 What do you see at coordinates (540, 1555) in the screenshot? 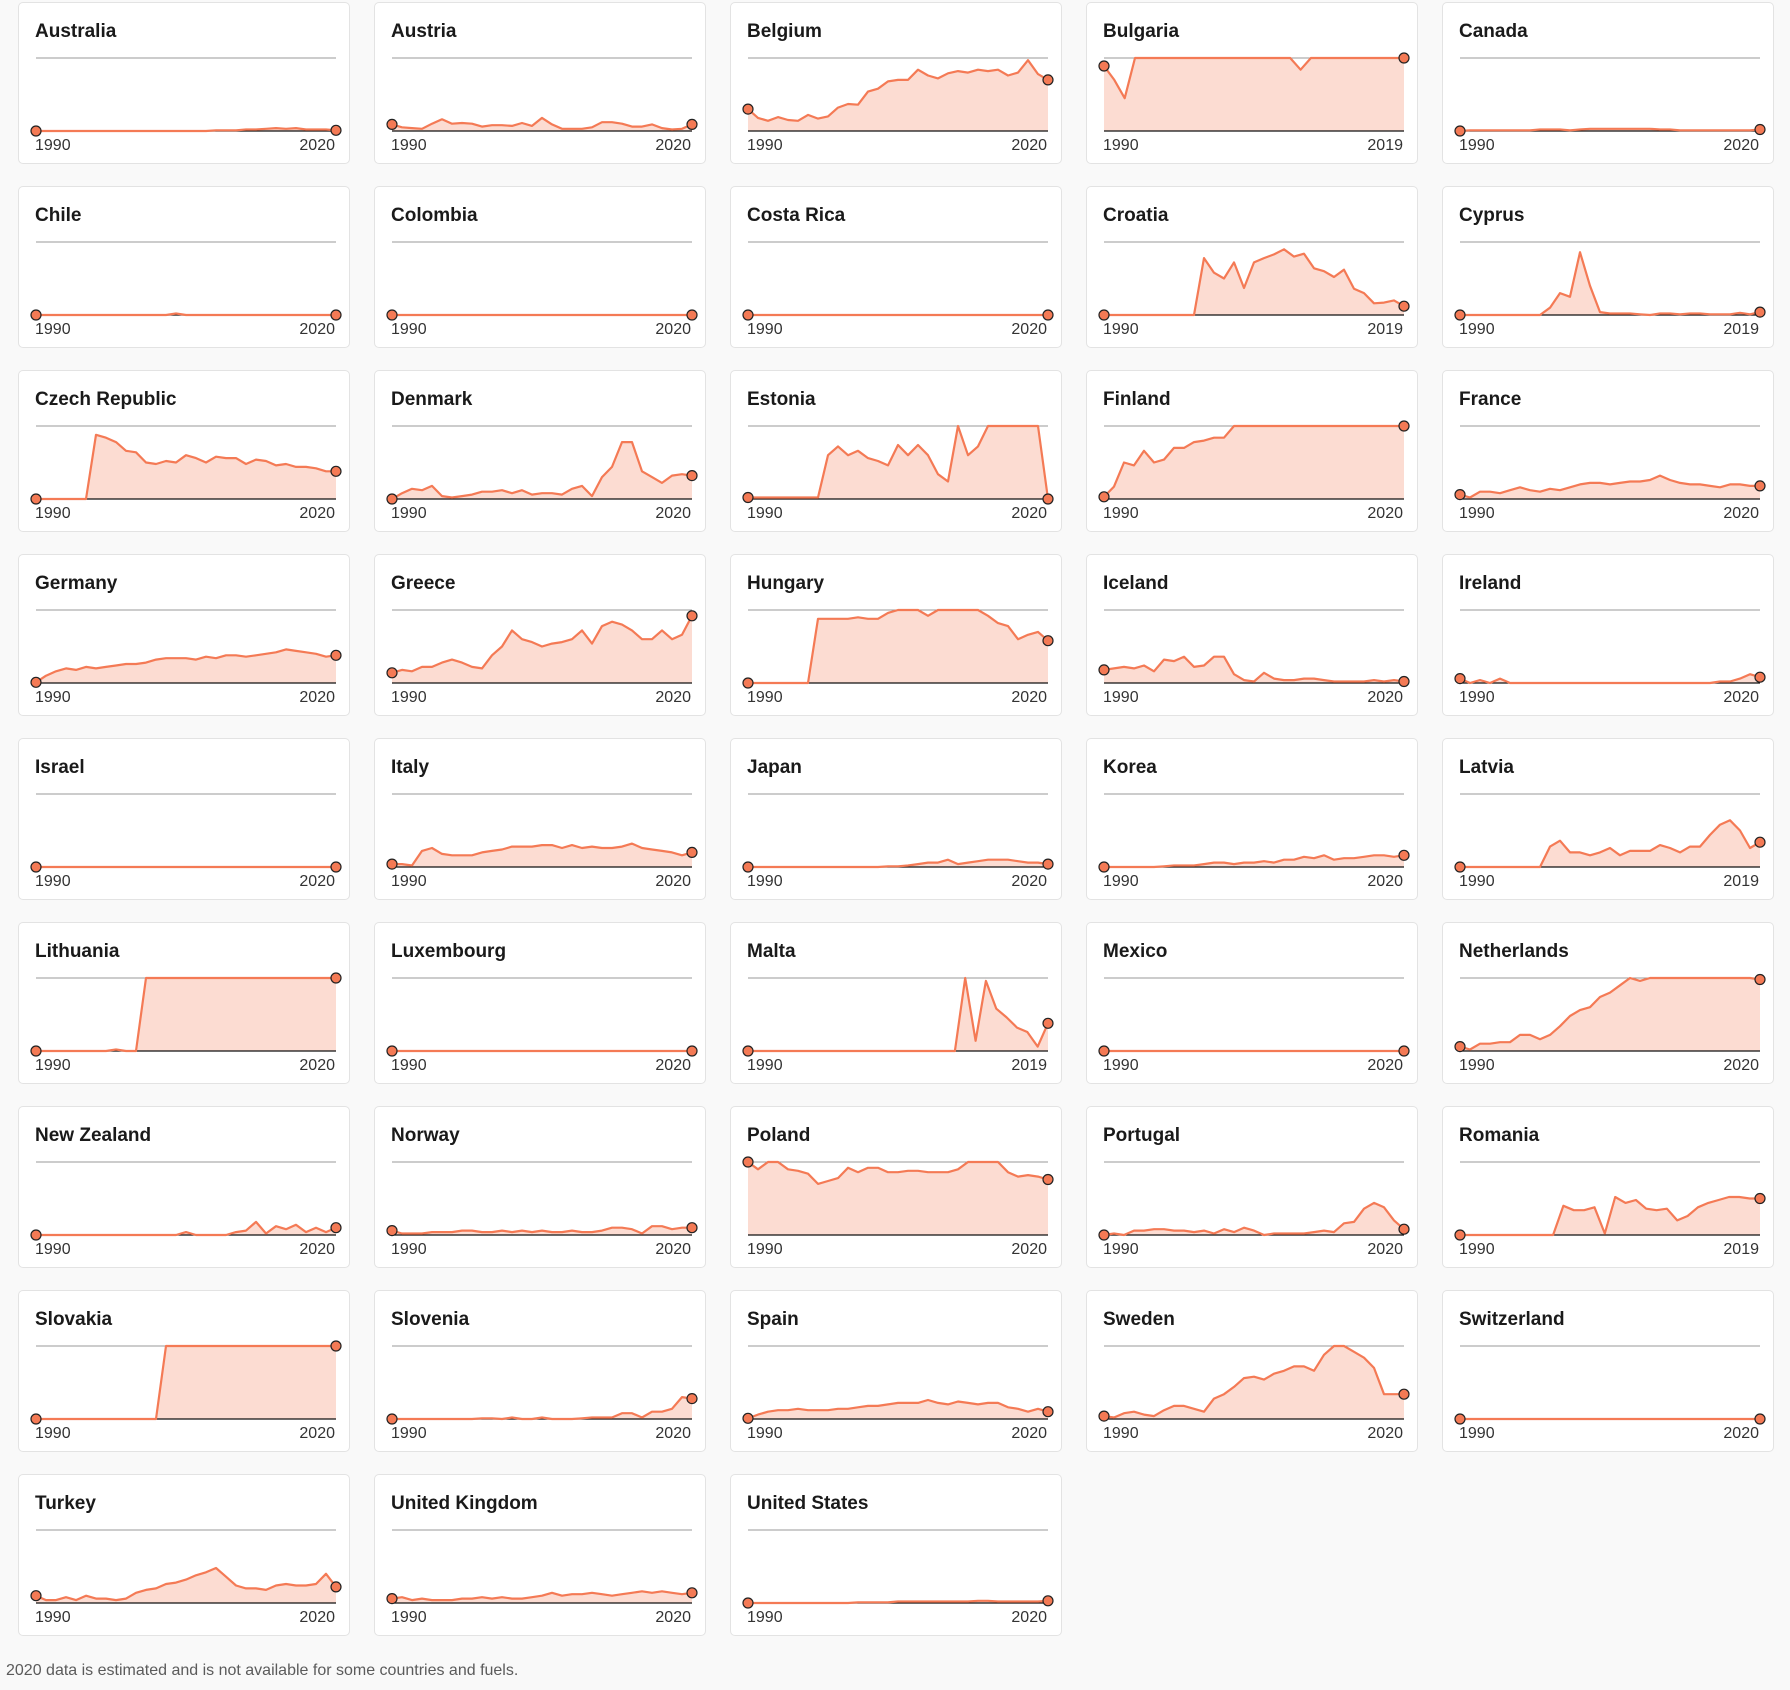
I see `country-panel: United Kingdom 1990 2020` at bounding box center [540, 1555].